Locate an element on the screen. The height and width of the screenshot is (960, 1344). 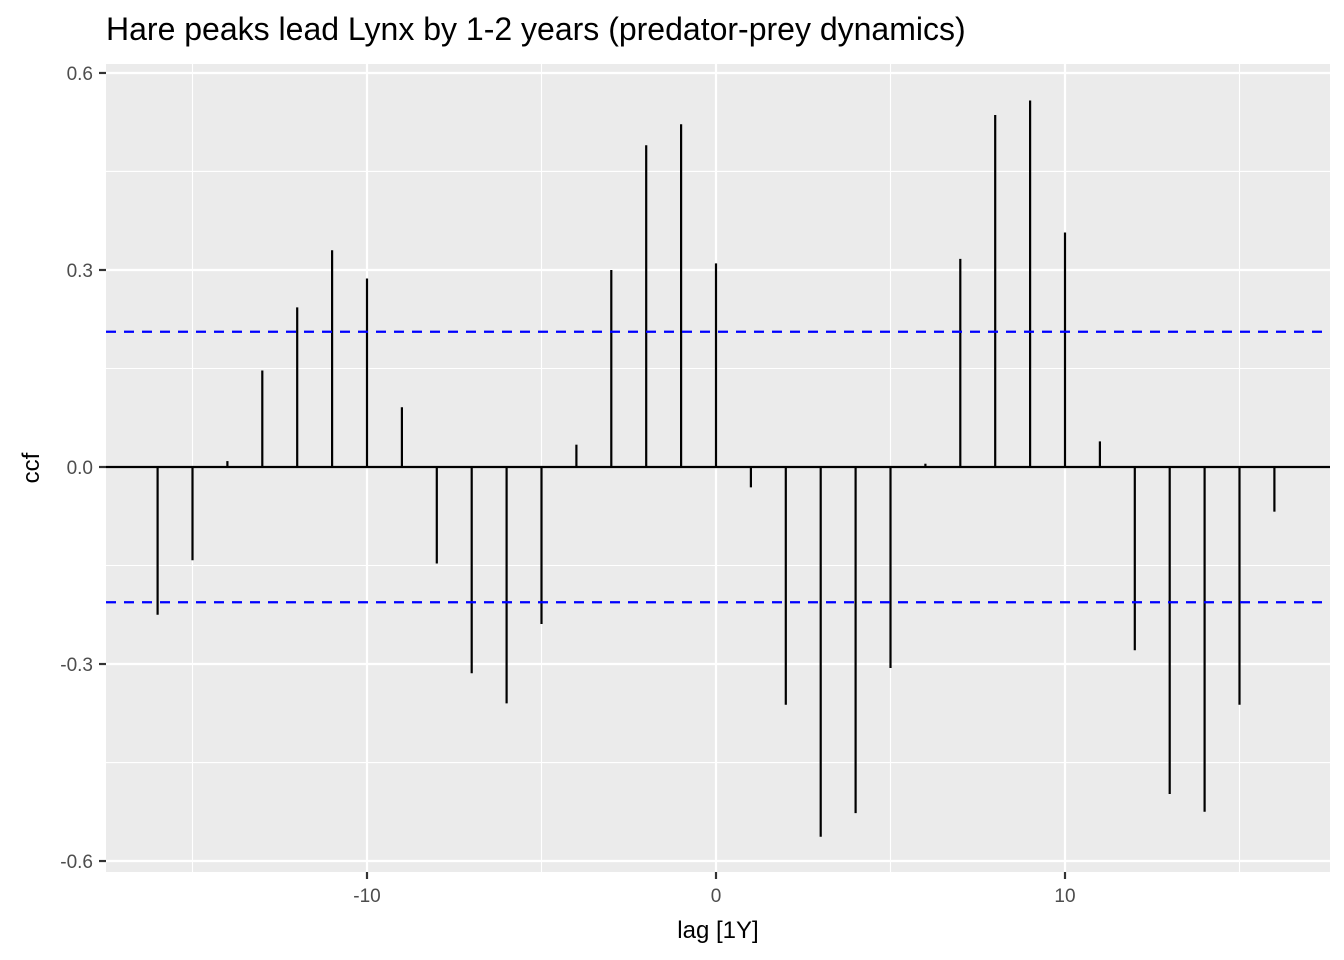
y-tick-label: -0.3 is located at coordinates (76, 665).